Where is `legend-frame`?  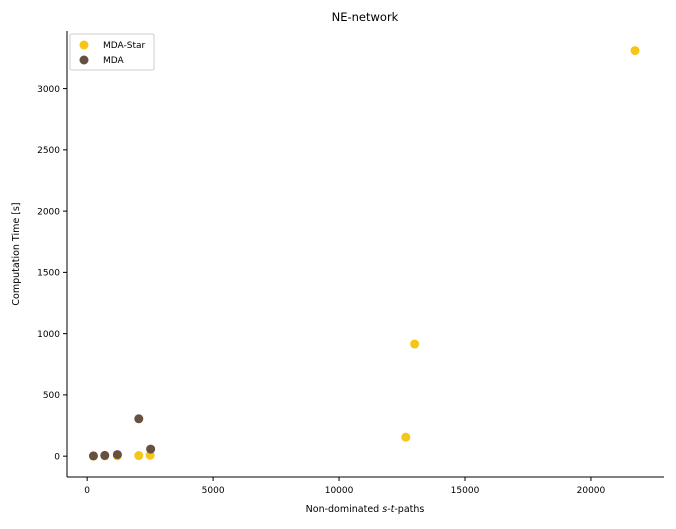 legend-frame is located at coordinates (112, 52).